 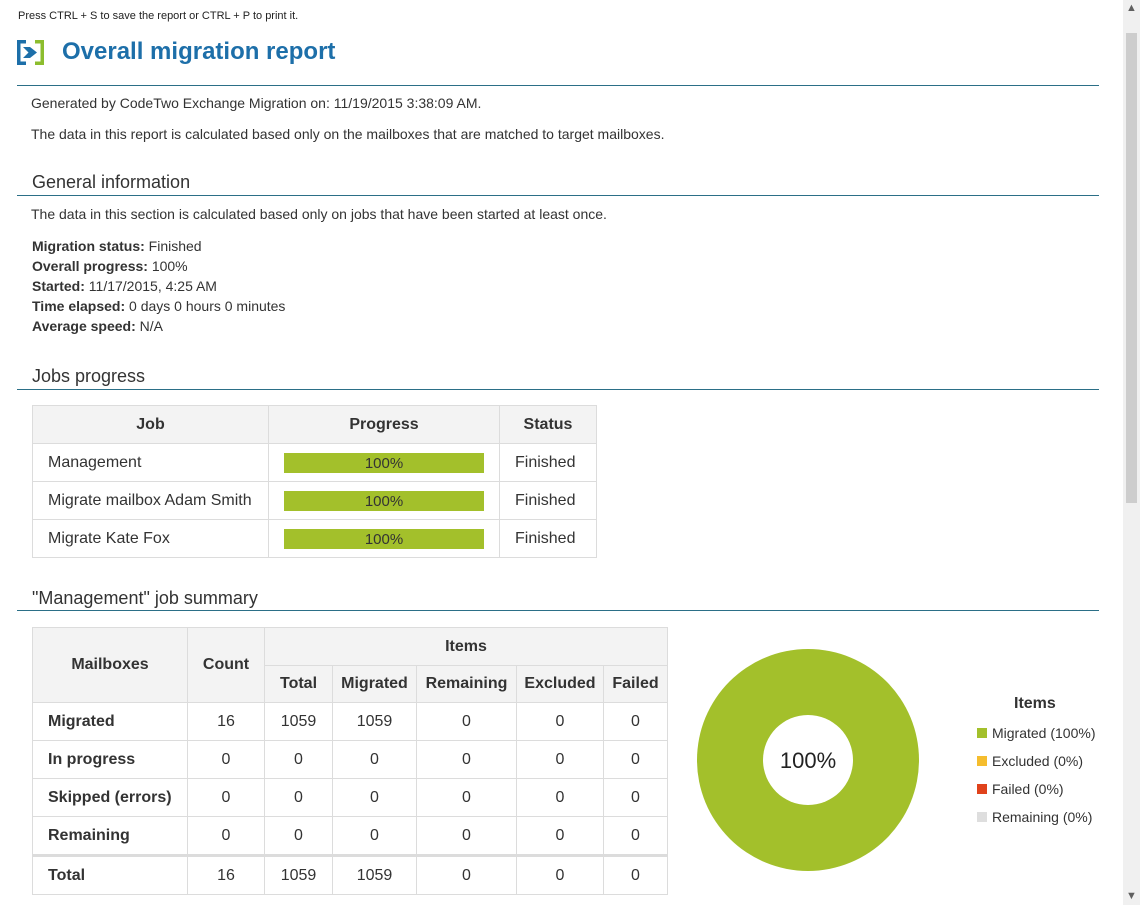 I want to click on migration-status-value: Finished, so click(x=175, y=246).